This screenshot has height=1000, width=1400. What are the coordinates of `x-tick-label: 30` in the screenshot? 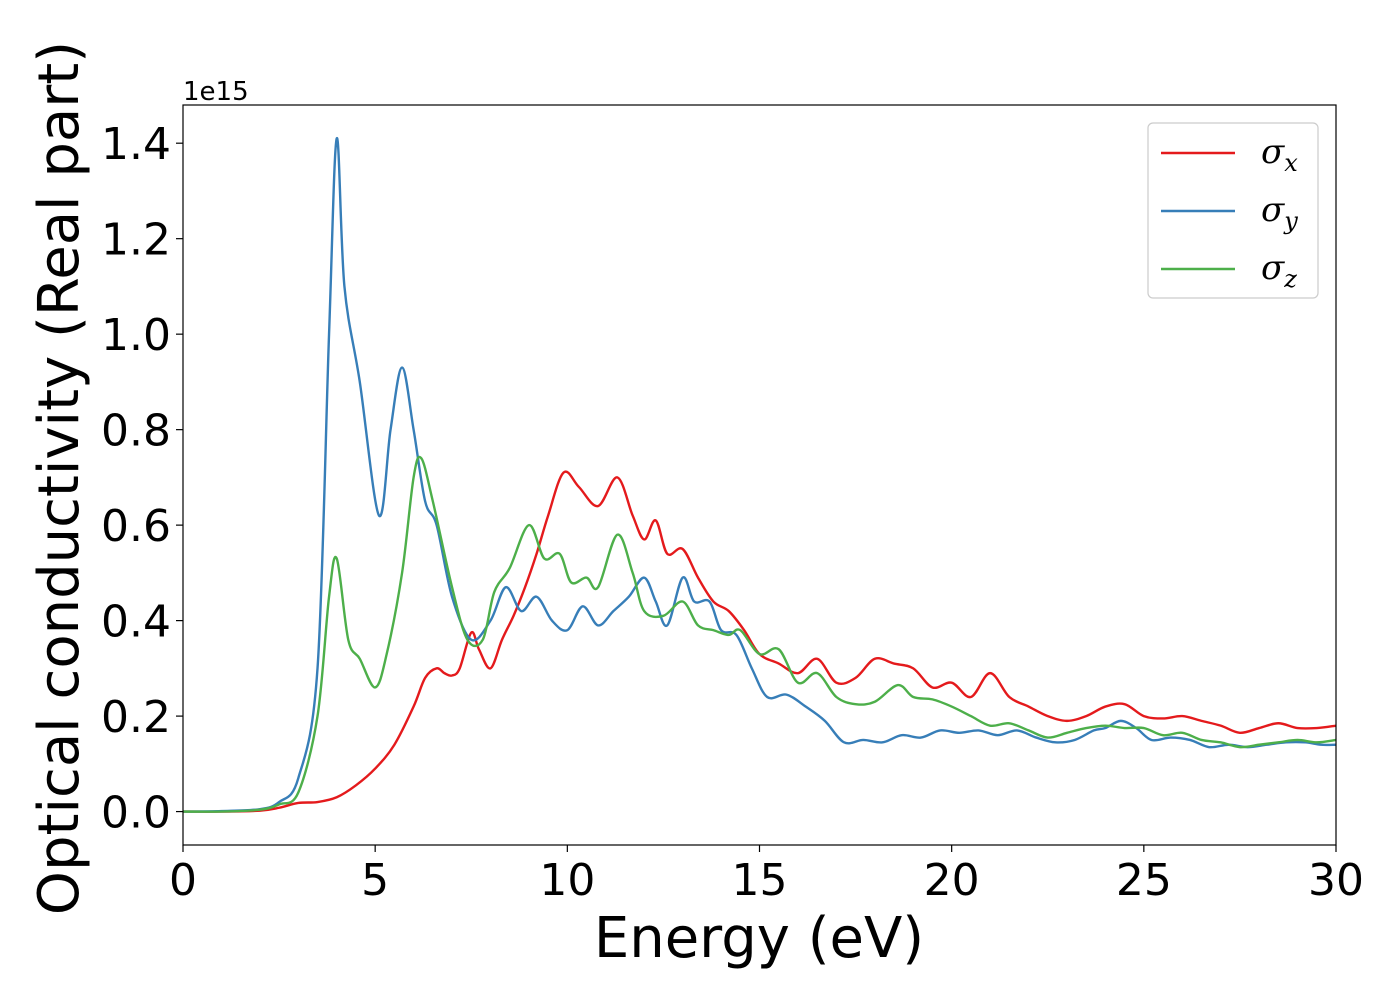 It's located at (1336, 880).